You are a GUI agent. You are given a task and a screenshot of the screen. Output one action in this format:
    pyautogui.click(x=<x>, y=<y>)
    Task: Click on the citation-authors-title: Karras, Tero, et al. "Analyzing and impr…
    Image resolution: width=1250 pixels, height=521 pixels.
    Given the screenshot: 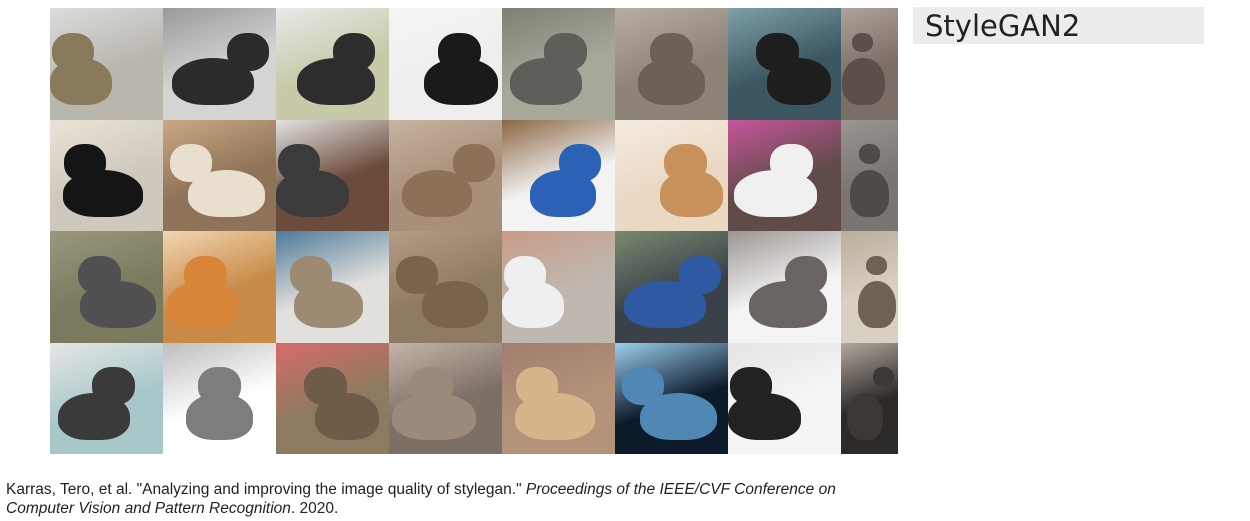 What is the action you would take?
    pyautogui.click(x=264, y=489)
    